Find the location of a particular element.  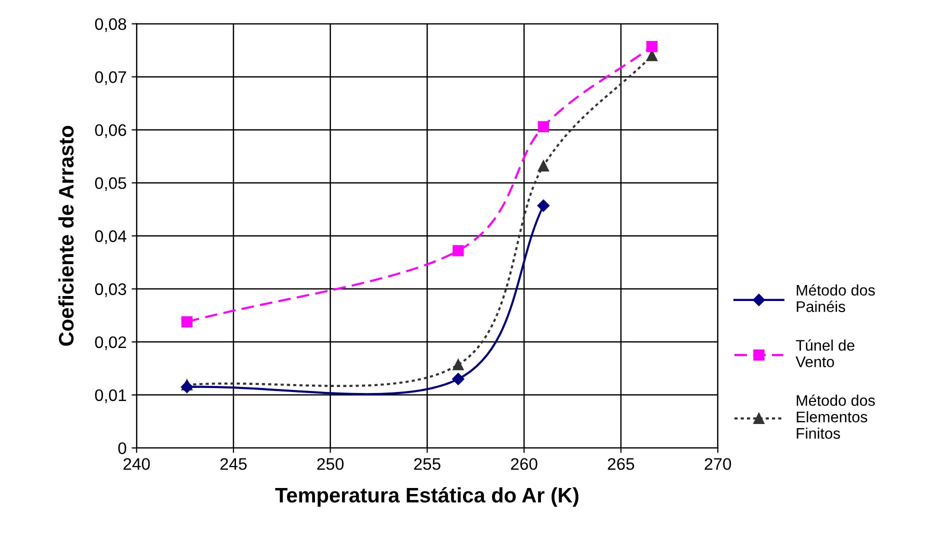

x-axis-title: Temperatura Estática do Ar (K) is located at coordinates (426, 497).